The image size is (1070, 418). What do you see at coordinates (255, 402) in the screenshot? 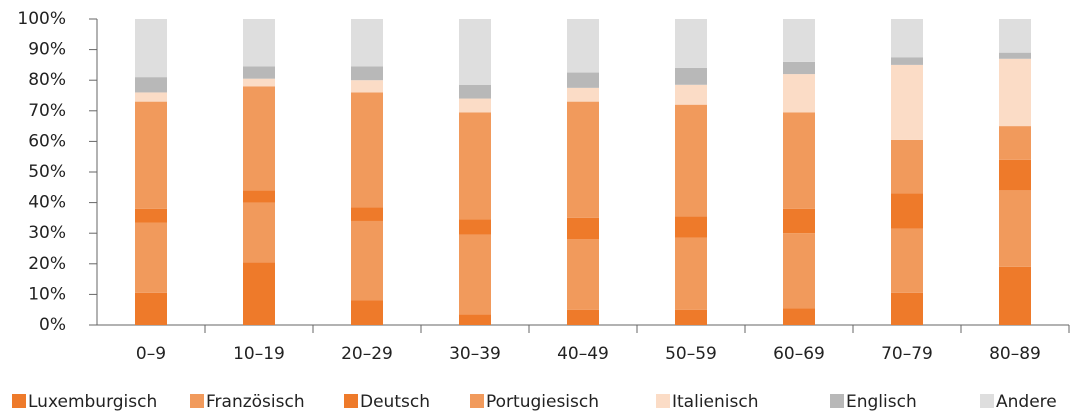
I see `legend-label: Französisch` at bounding box center [255, 402].